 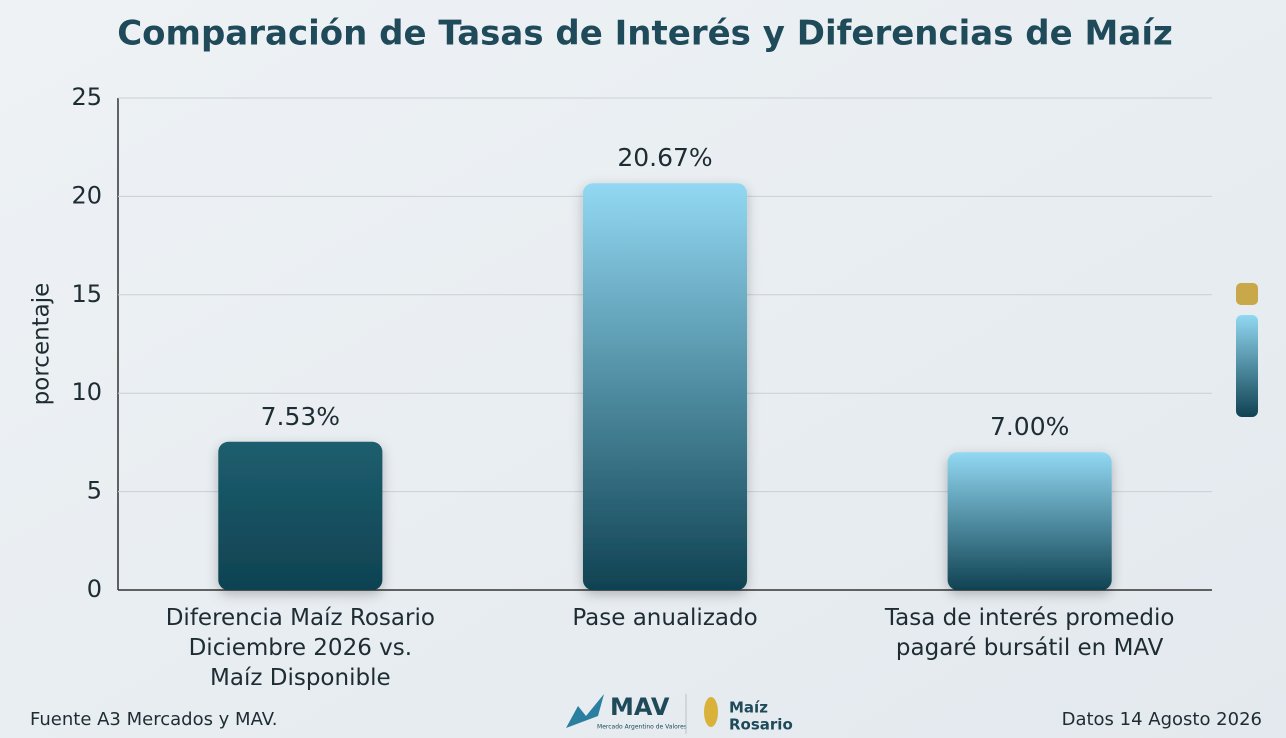 I want to click on mav-logo-sub: Mercado Argentino de Valores, so click(x=642, y=727).